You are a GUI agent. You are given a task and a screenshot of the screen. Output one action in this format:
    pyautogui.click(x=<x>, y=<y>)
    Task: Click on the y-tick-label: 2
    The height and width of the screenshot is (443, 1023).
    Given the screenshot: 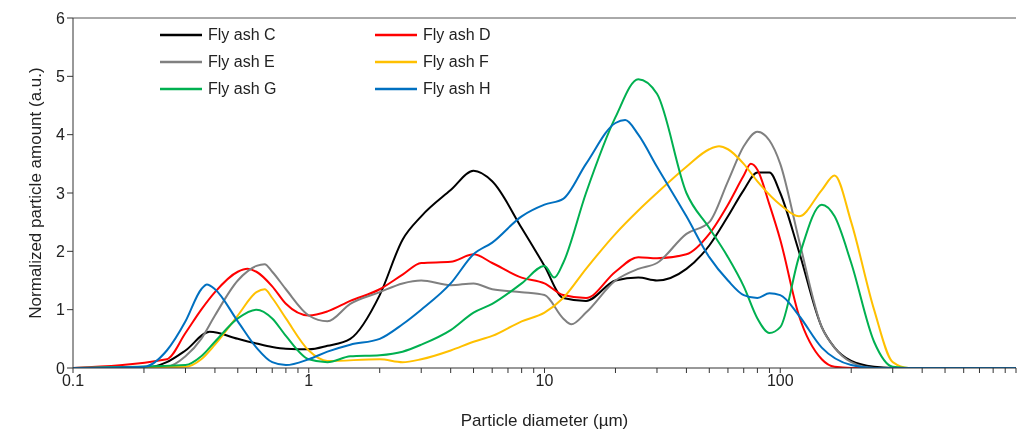 What is the action you would take?
    pyautogui.click(x=61, y=252)
    